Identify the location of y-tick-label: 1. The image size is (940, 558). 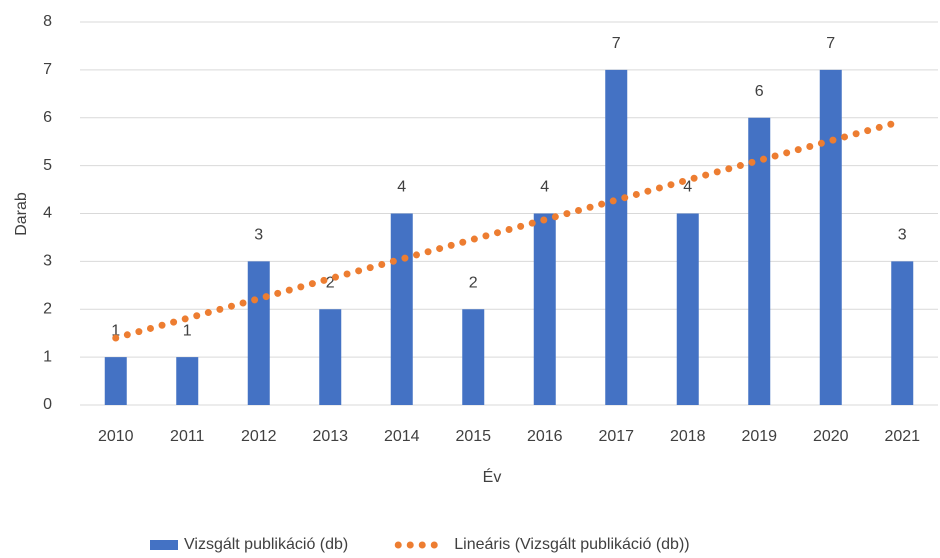
(47, 356).